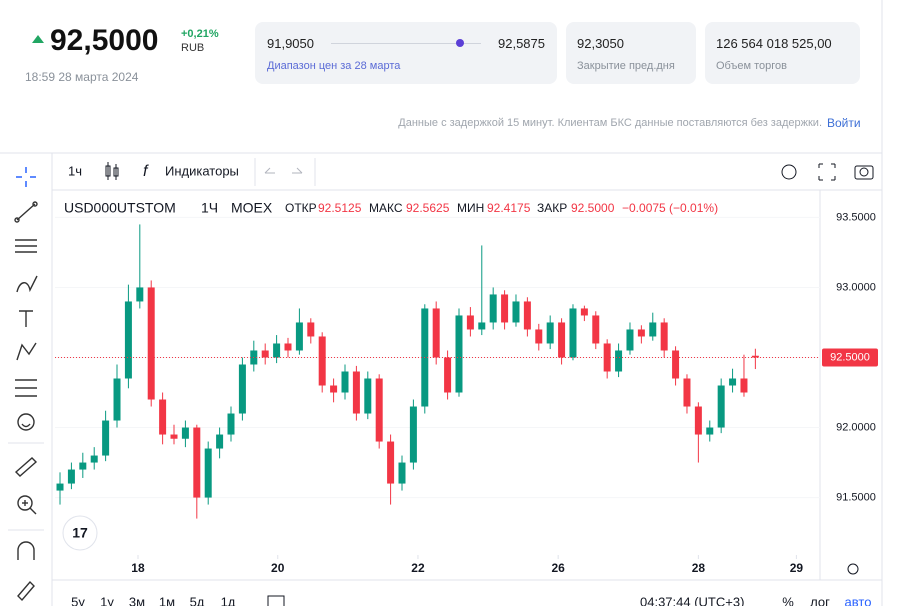  Describe the element at coordinates (789, 172) in the screenshot. I see `settings-button` at that location.